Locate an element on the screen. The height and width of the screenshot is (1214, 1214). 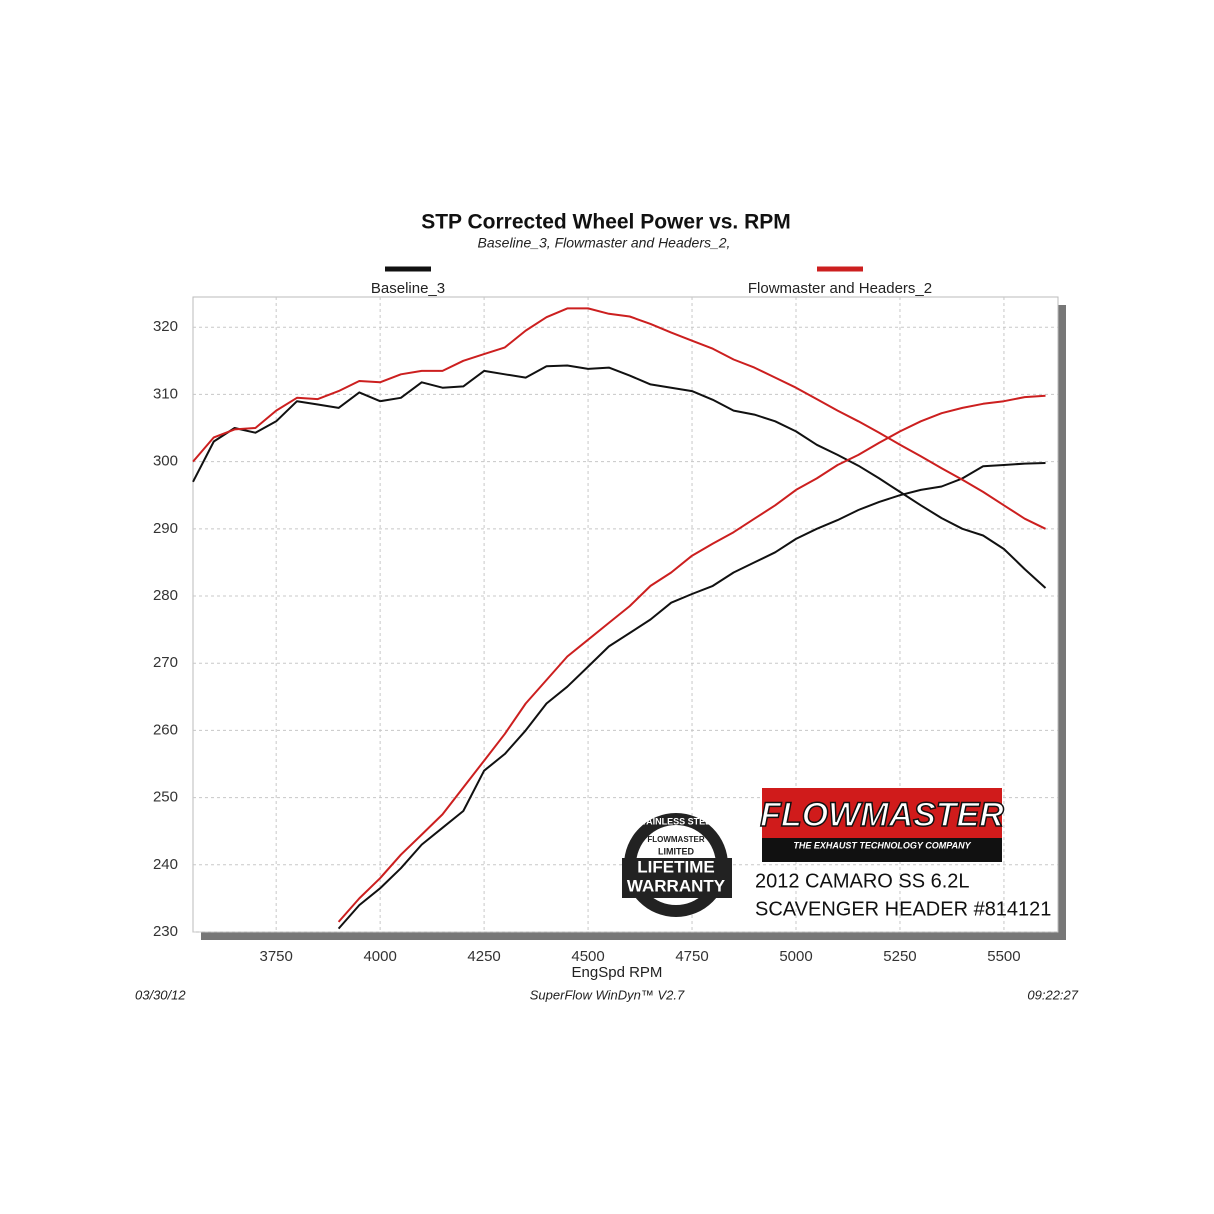
y-tick-label: 250 is located at coordinates (165, 797).